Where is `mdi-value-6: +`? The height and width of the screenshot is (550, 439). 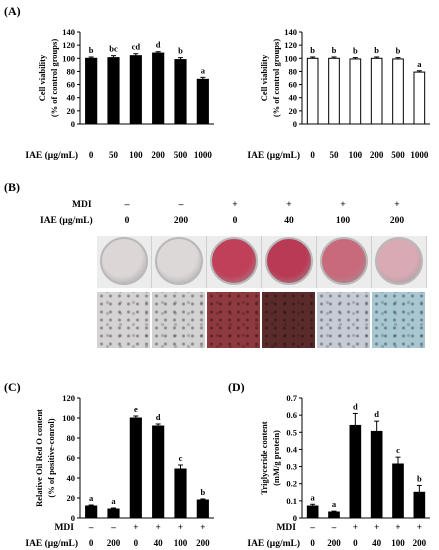
mdi-value-6: + is located at coordinates (397, 205).